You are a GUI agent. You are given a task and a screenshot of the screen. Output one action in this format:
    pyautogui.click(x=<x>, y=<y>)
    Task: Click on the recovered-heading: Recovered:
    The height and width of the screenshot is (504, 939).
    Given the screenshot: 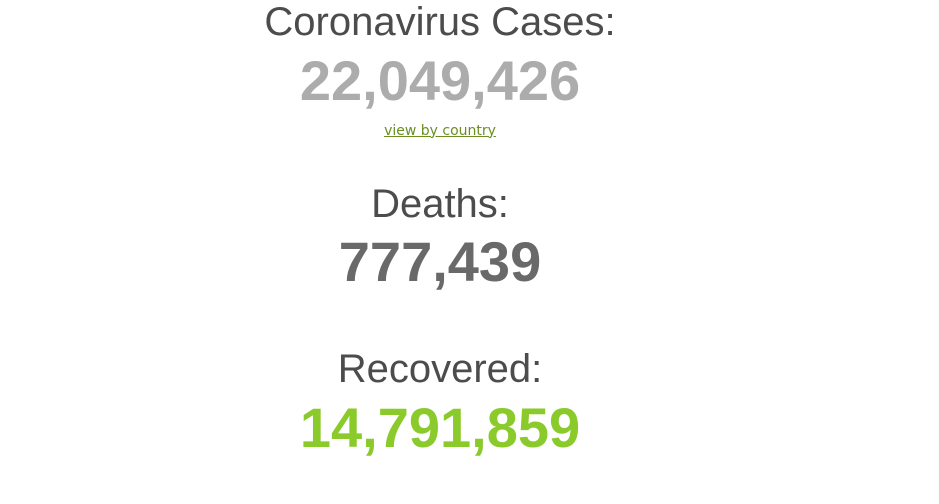 What is the action you would take?
    pyautogui.click(x=440, y=369)
    